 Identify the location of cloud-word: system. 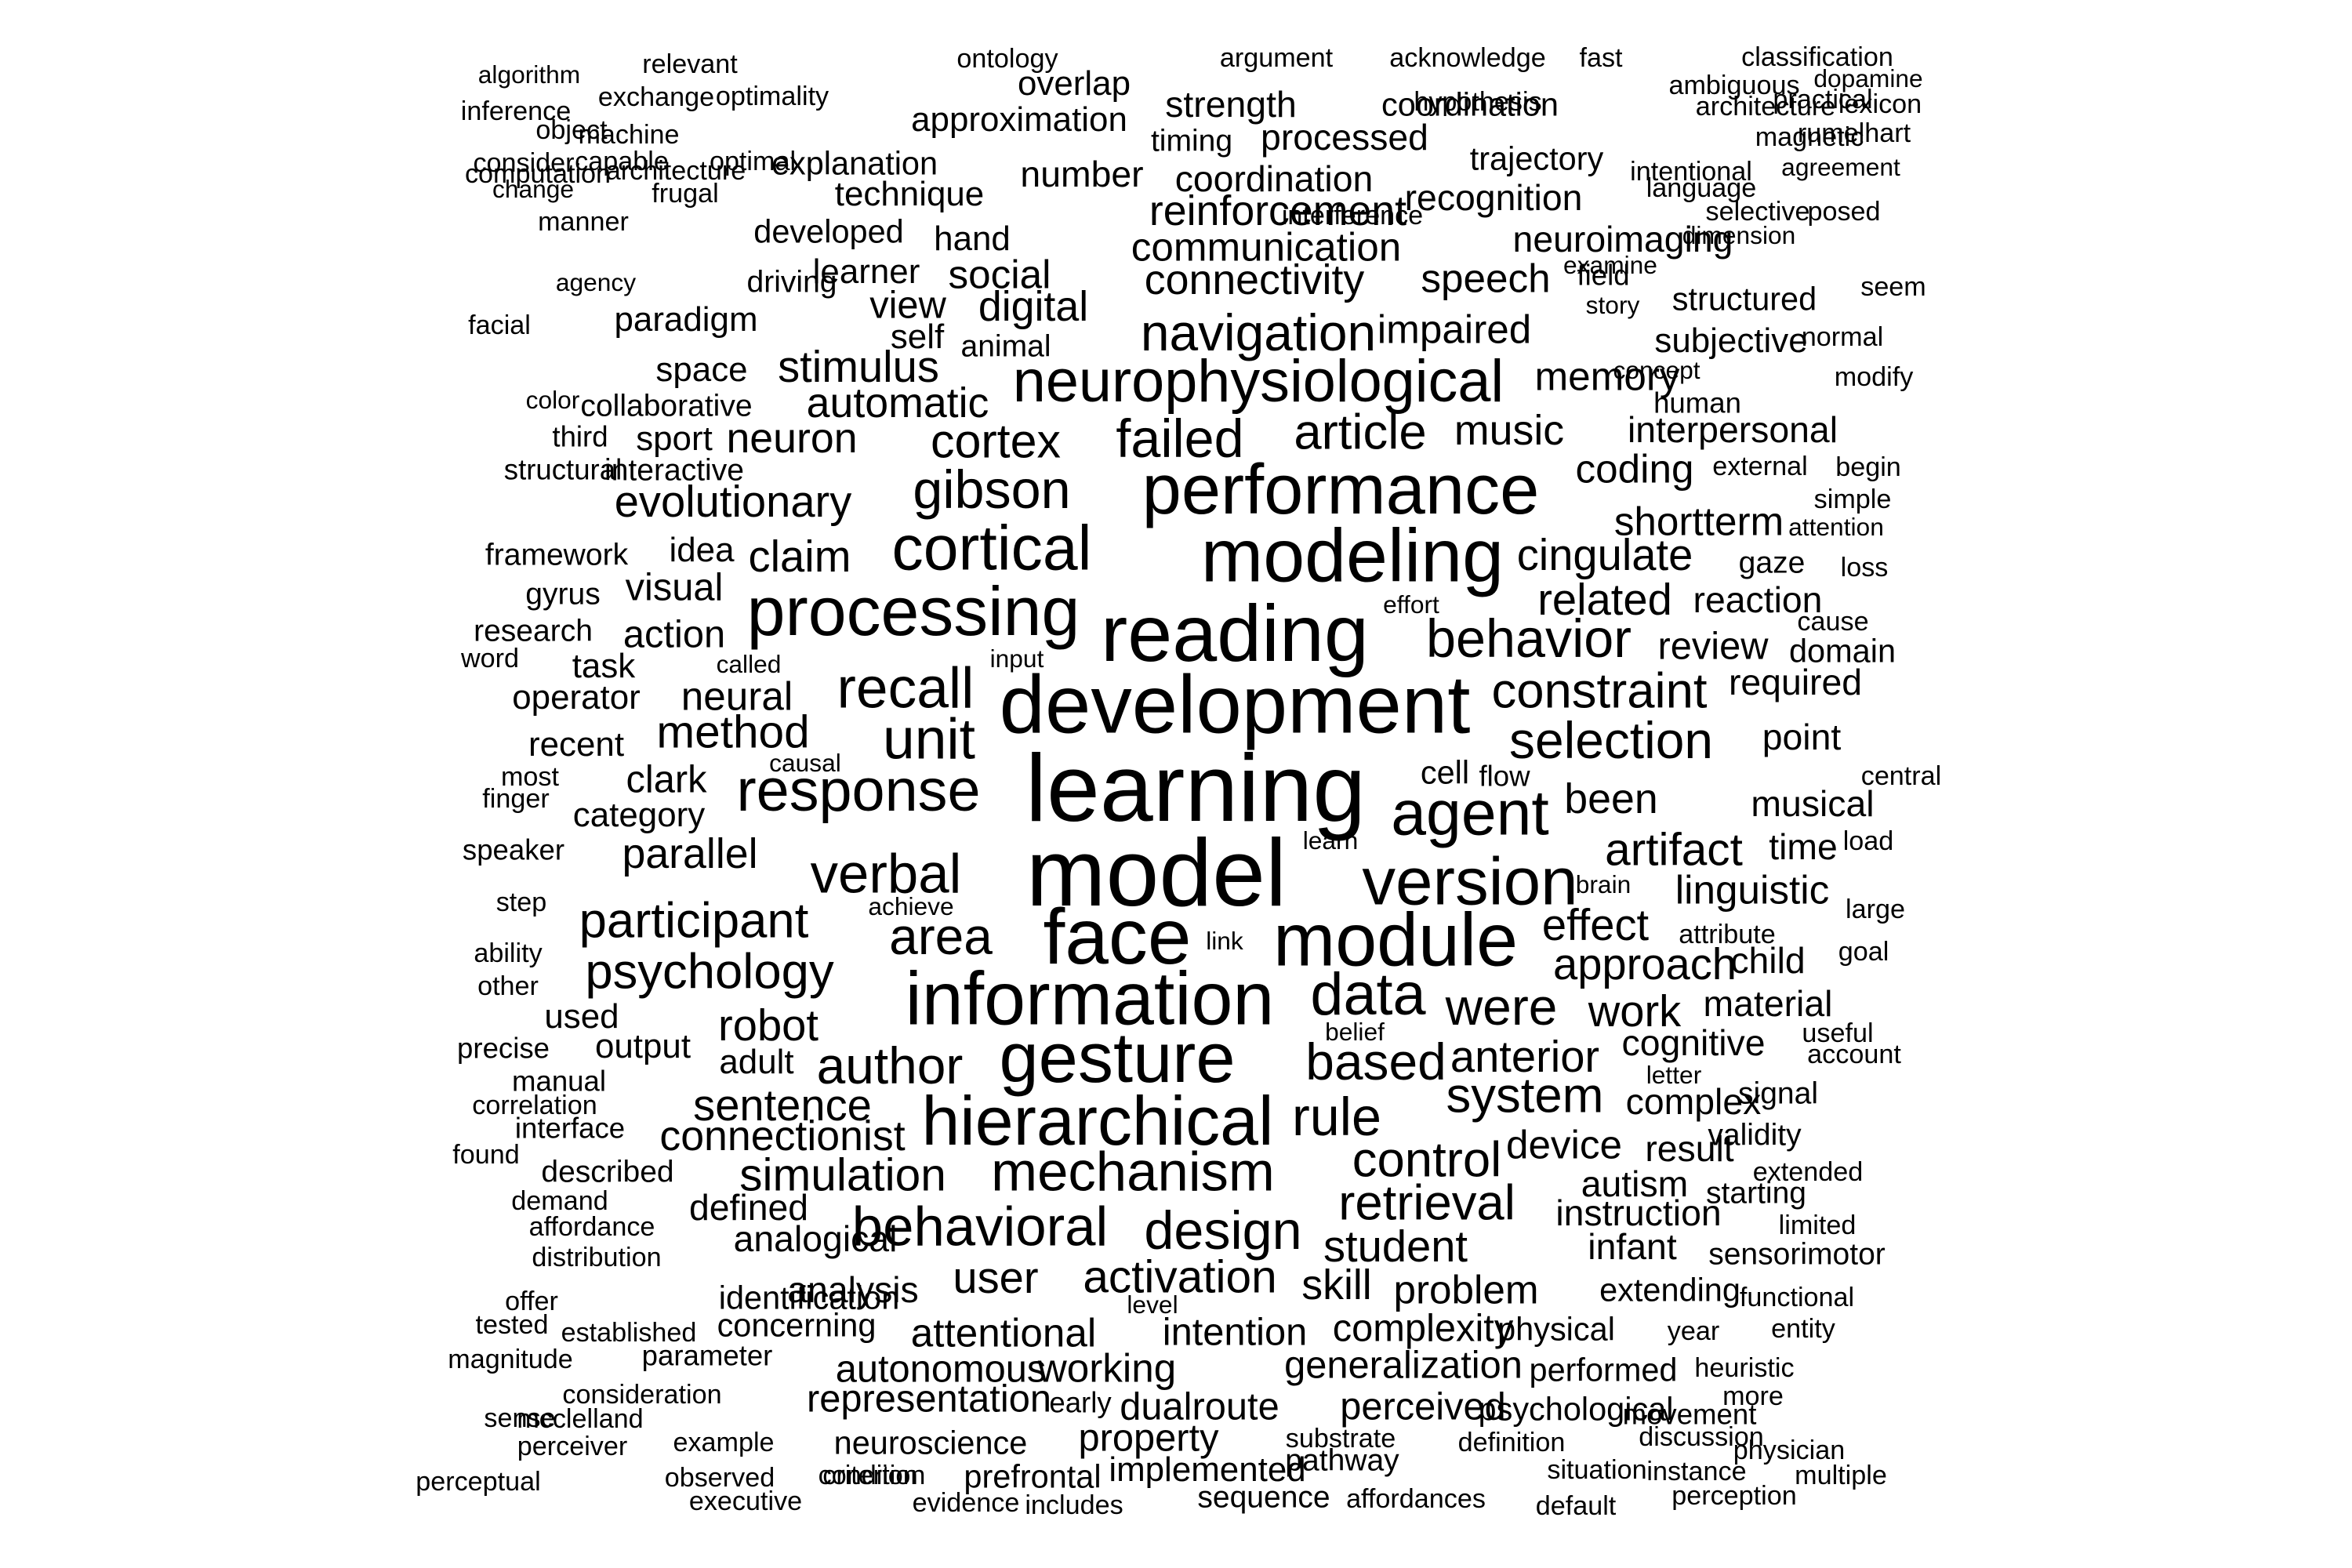
(1525, 1095).